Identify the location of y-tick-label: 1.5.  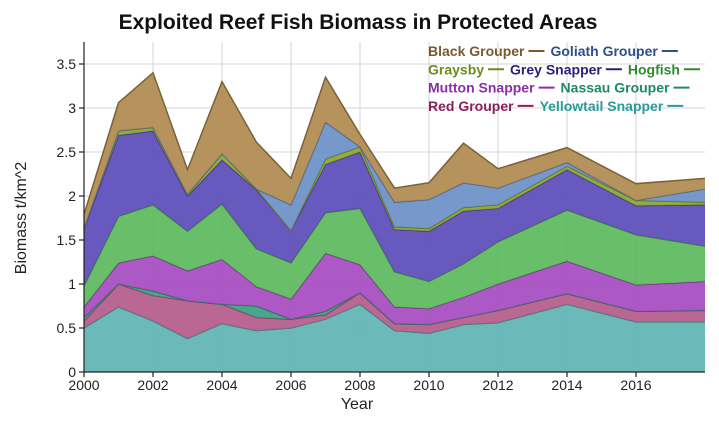
(67, 240).